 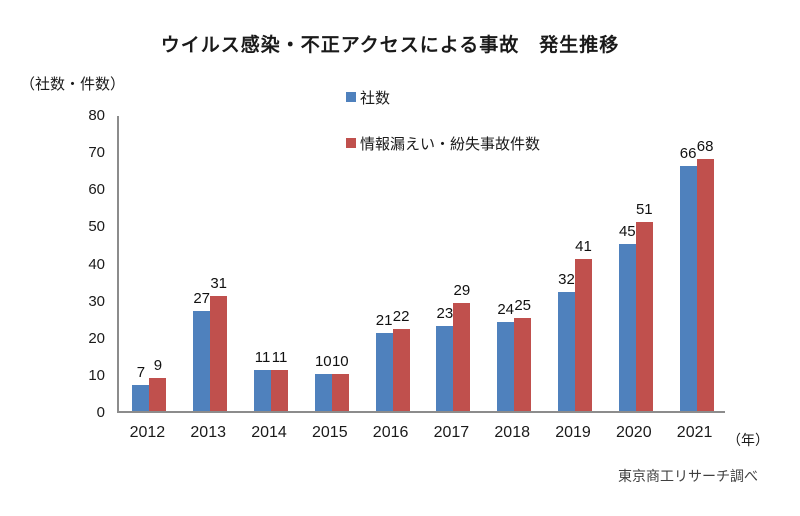 I want to click on x-tick-label-2018: 2018, so click(x=512, y=432).